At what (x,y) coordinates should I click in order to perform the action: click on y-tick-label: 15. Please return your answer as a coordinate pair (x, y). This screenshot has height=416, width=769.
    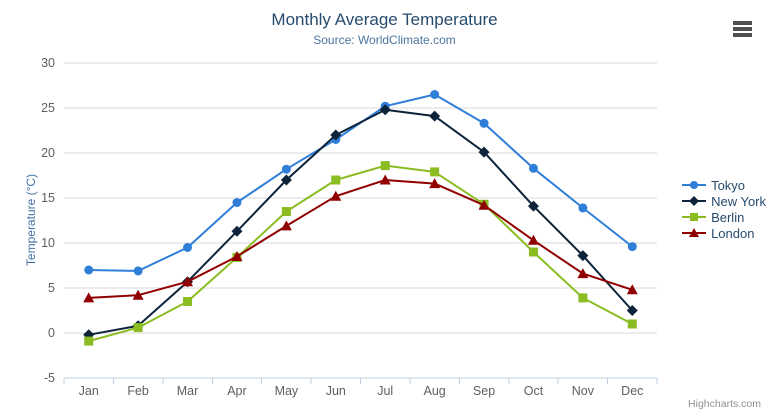
    Looking at the image, I should click on (48, 198).